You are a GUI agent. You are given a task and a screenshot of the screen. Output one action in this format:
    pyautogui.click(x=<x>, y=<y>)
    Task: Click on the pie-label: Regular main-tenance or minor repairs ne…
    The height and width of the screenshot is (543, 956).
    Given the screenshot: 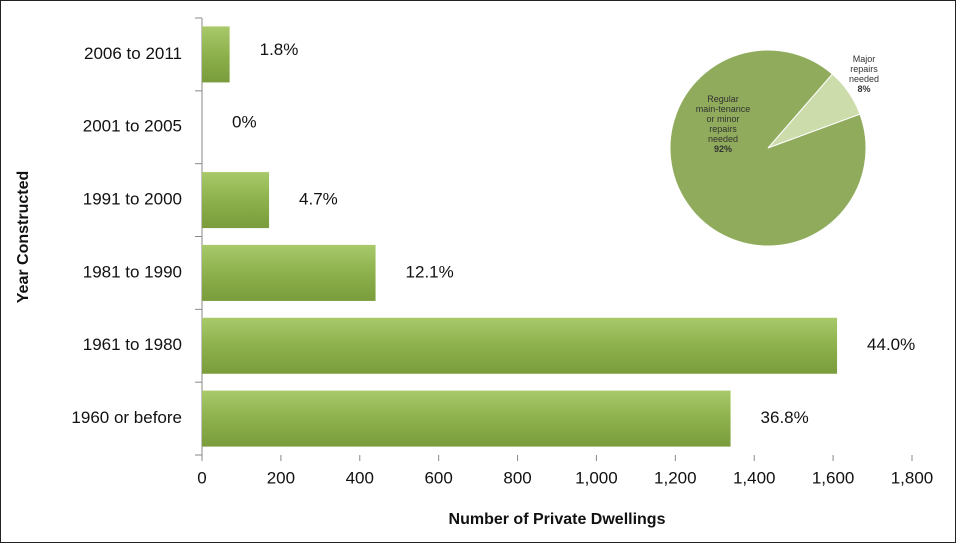 What is the action you would take?
    pyautogui.click(x=723, y=124)
    